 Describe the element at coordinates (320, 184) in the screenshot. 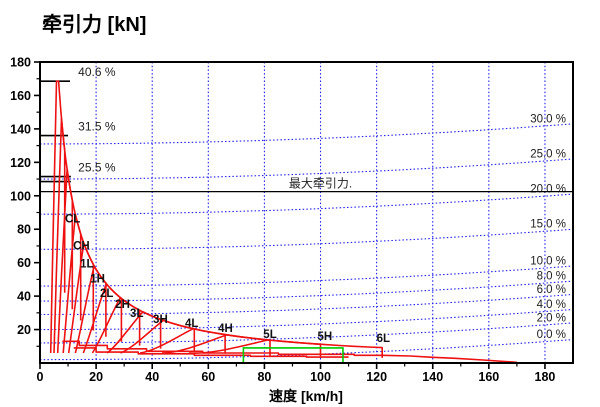

I see `svg-text: 最大牵引力.` at that location.